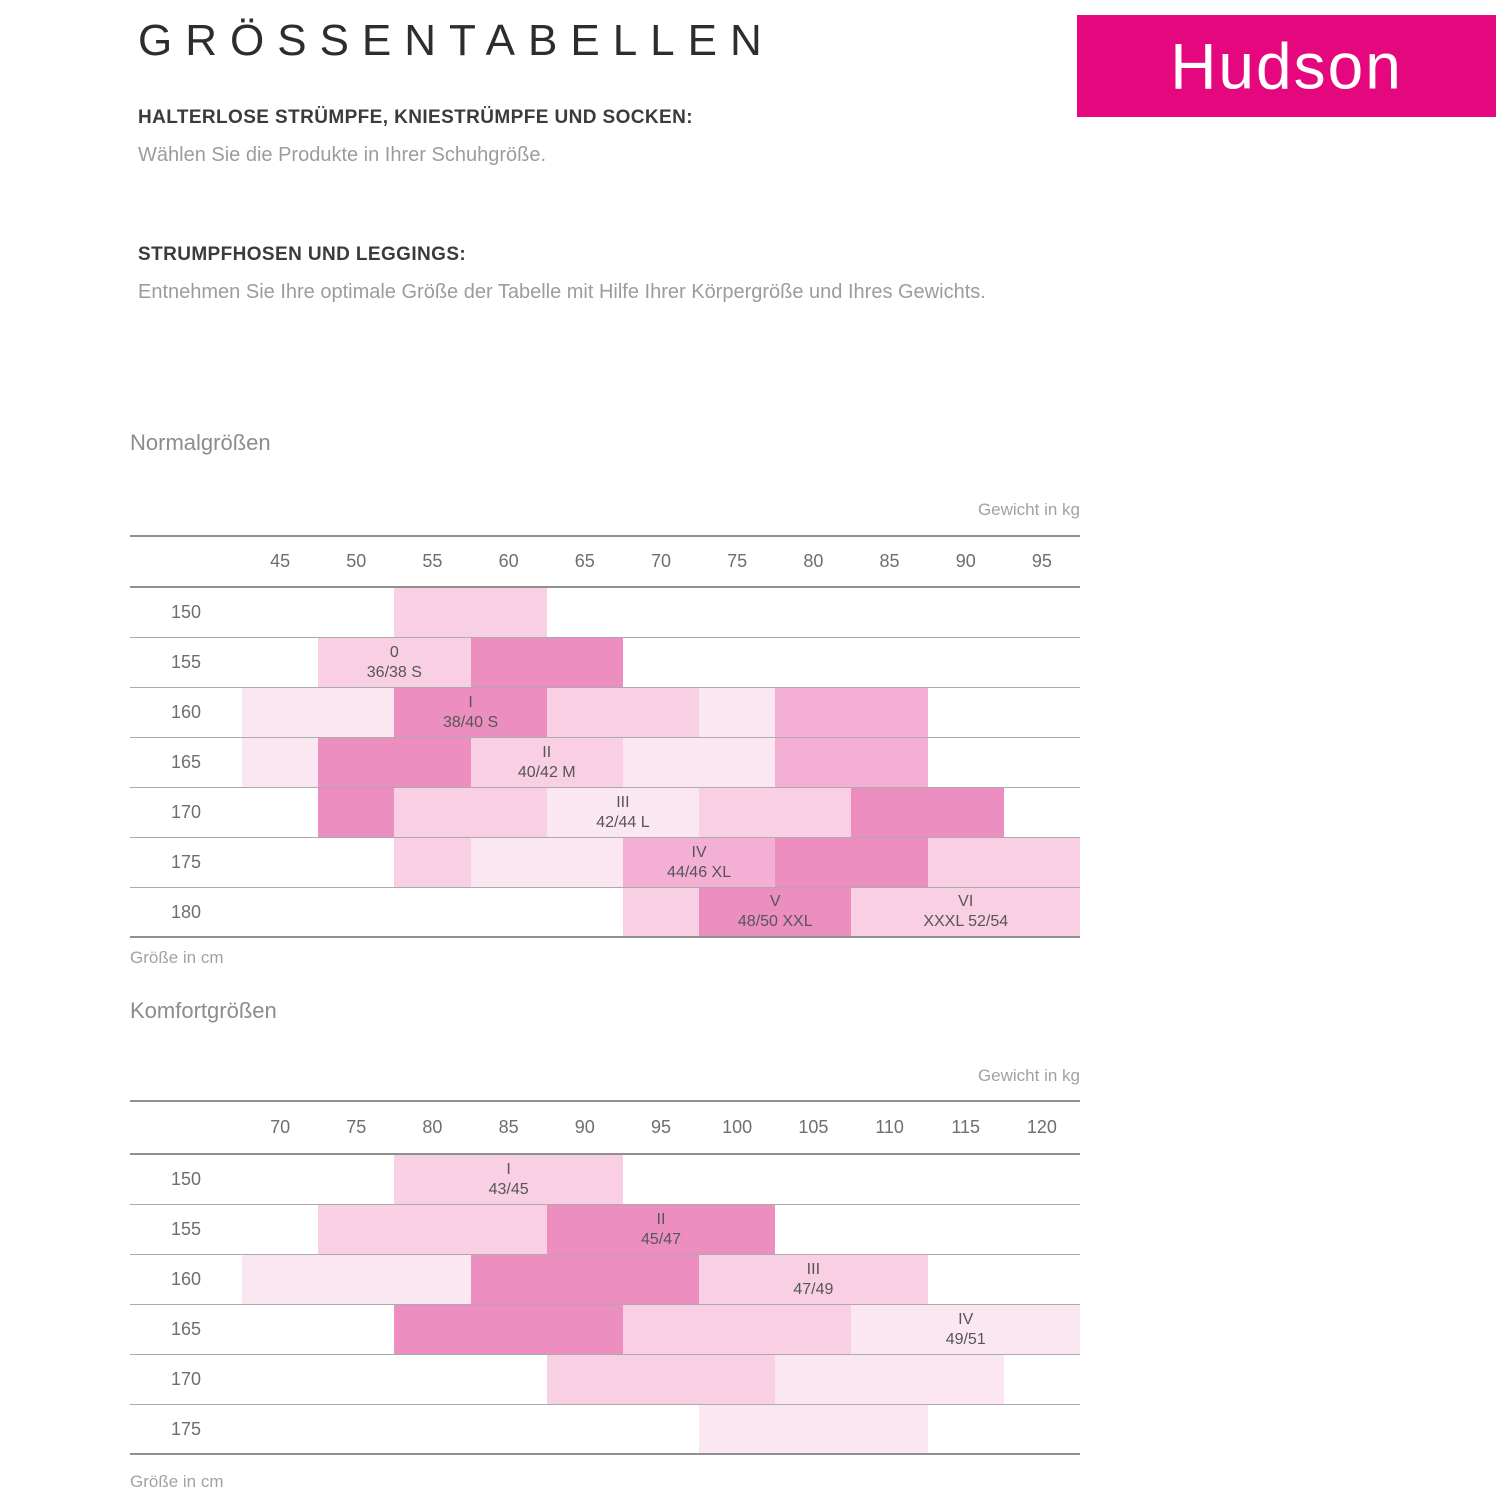 The image size is (1500, 1500). Describe the element at coordinates (470, 712) in the screenshot. I see `size-region-I: I 38/40 S` at that location.